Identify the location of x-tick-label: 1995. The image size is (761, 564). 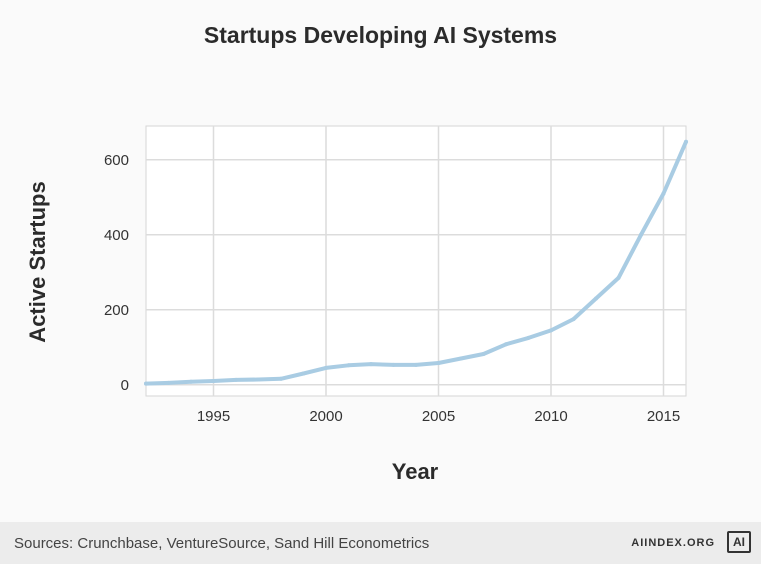
(213, 416).